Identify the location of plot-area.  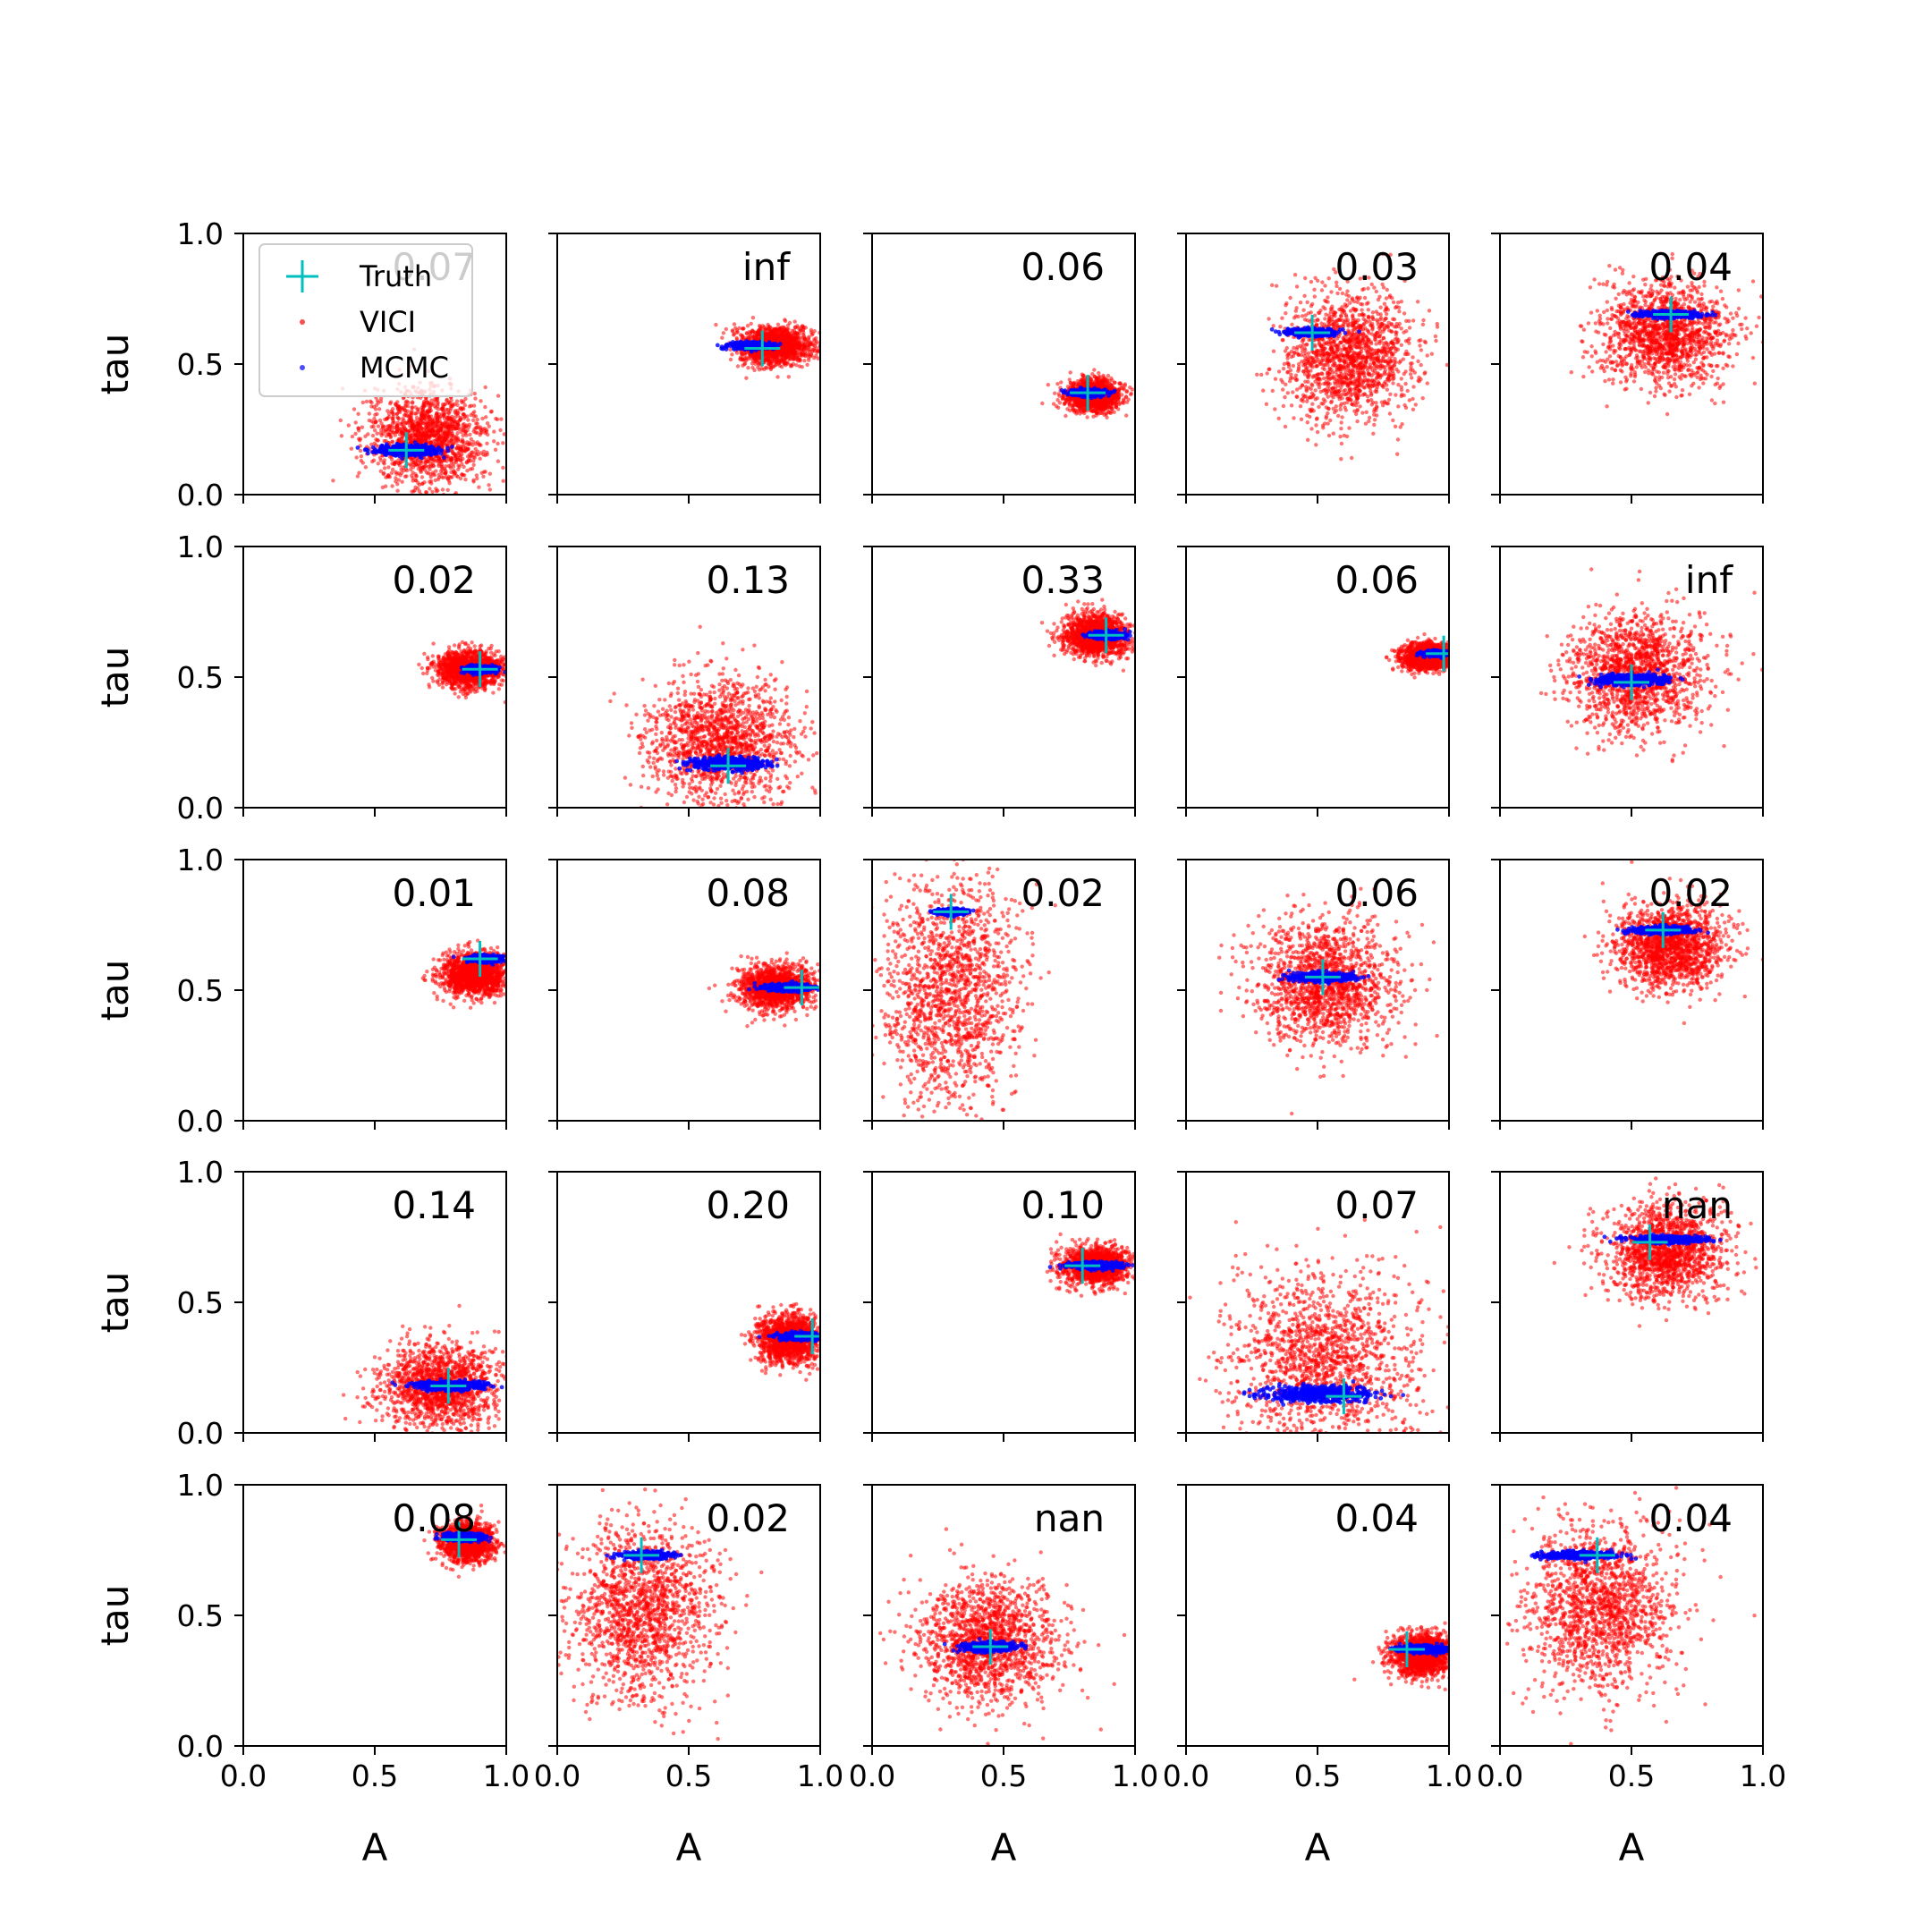
(1087, 393).